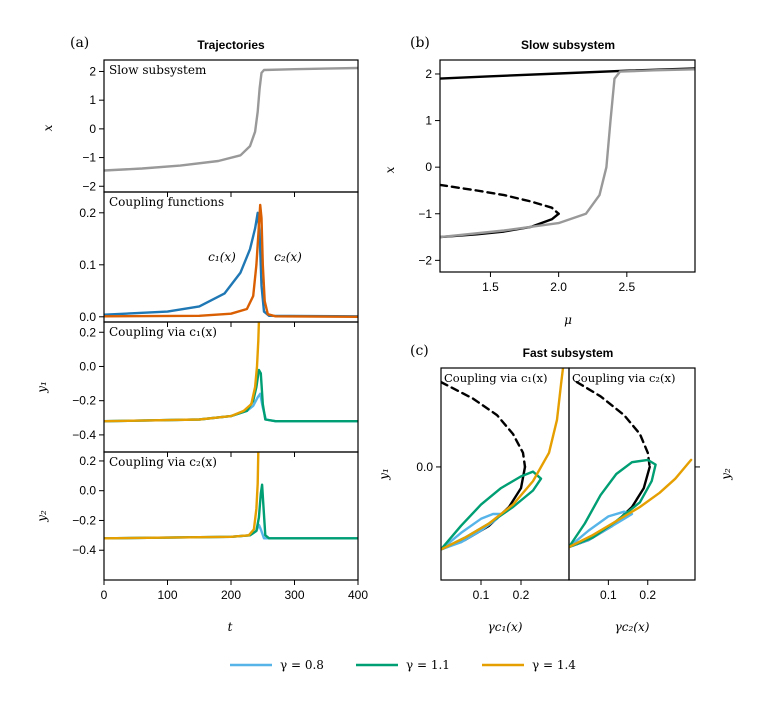 The height and width of the screenshot is (720, 764). I want to click on c2-series-stable, so click(610, 507).